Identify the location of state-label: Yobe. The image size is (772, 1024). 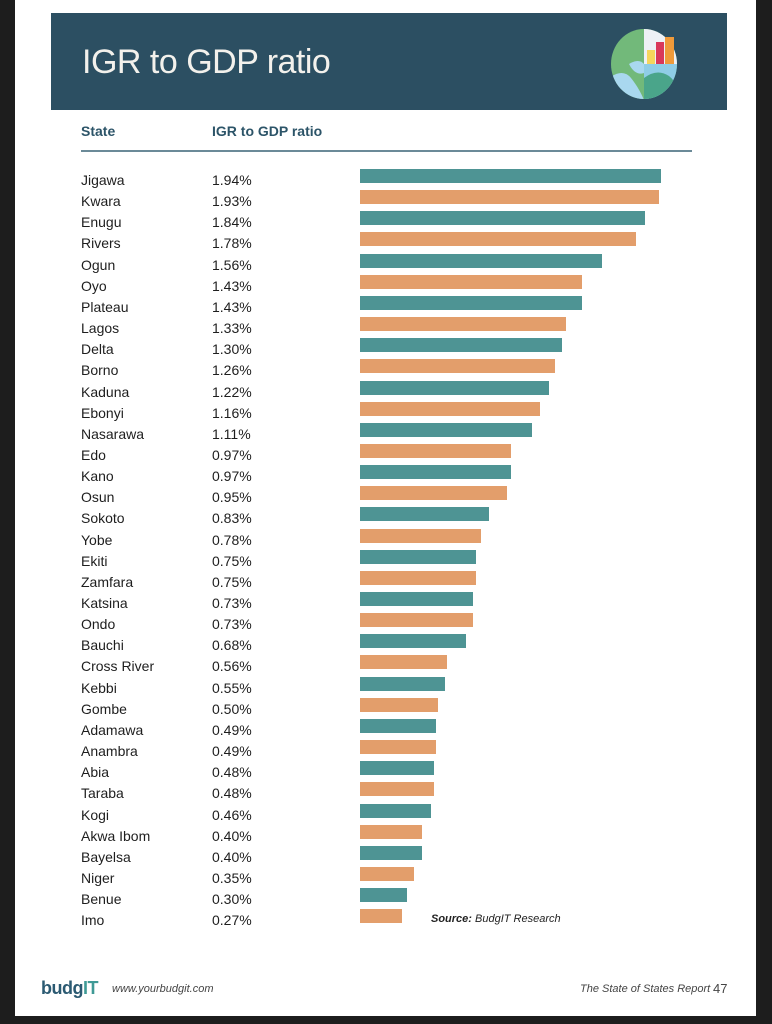
(97, 539).